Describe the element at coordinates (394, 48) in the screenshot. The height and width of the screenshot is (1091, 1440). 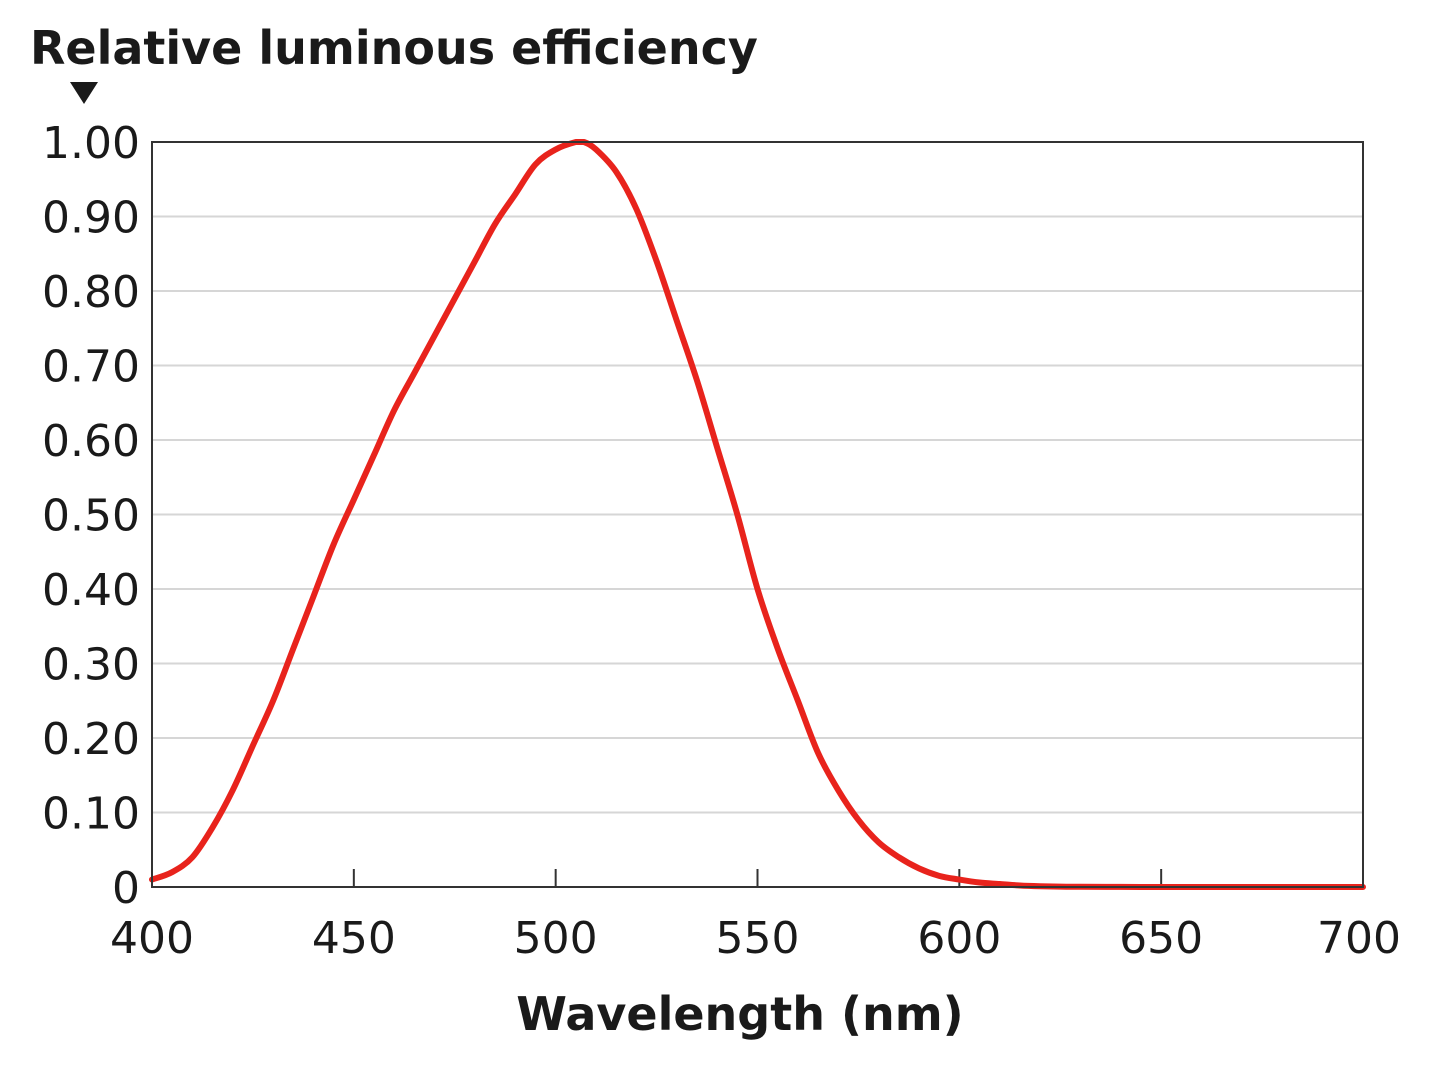
I see `y-axis-title: Relative luminous efficiency` at that location.